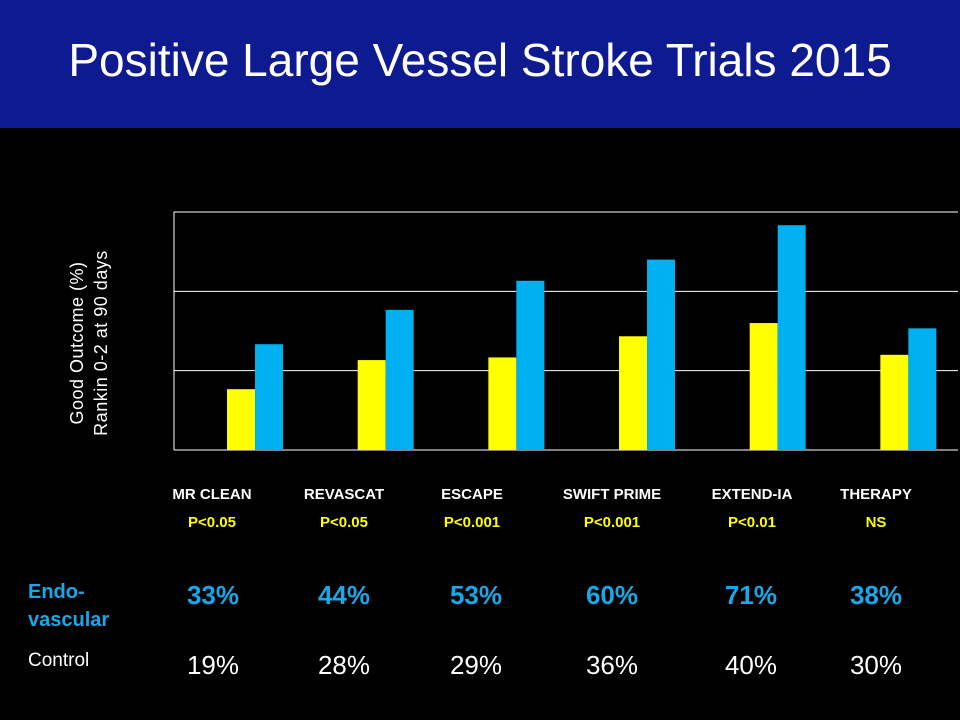 The image size is (960, 720). What do you see at coordinates (213, 595) in the screenshot?
I see `endovascular-value: 33%` at bounding box center [213, 595].